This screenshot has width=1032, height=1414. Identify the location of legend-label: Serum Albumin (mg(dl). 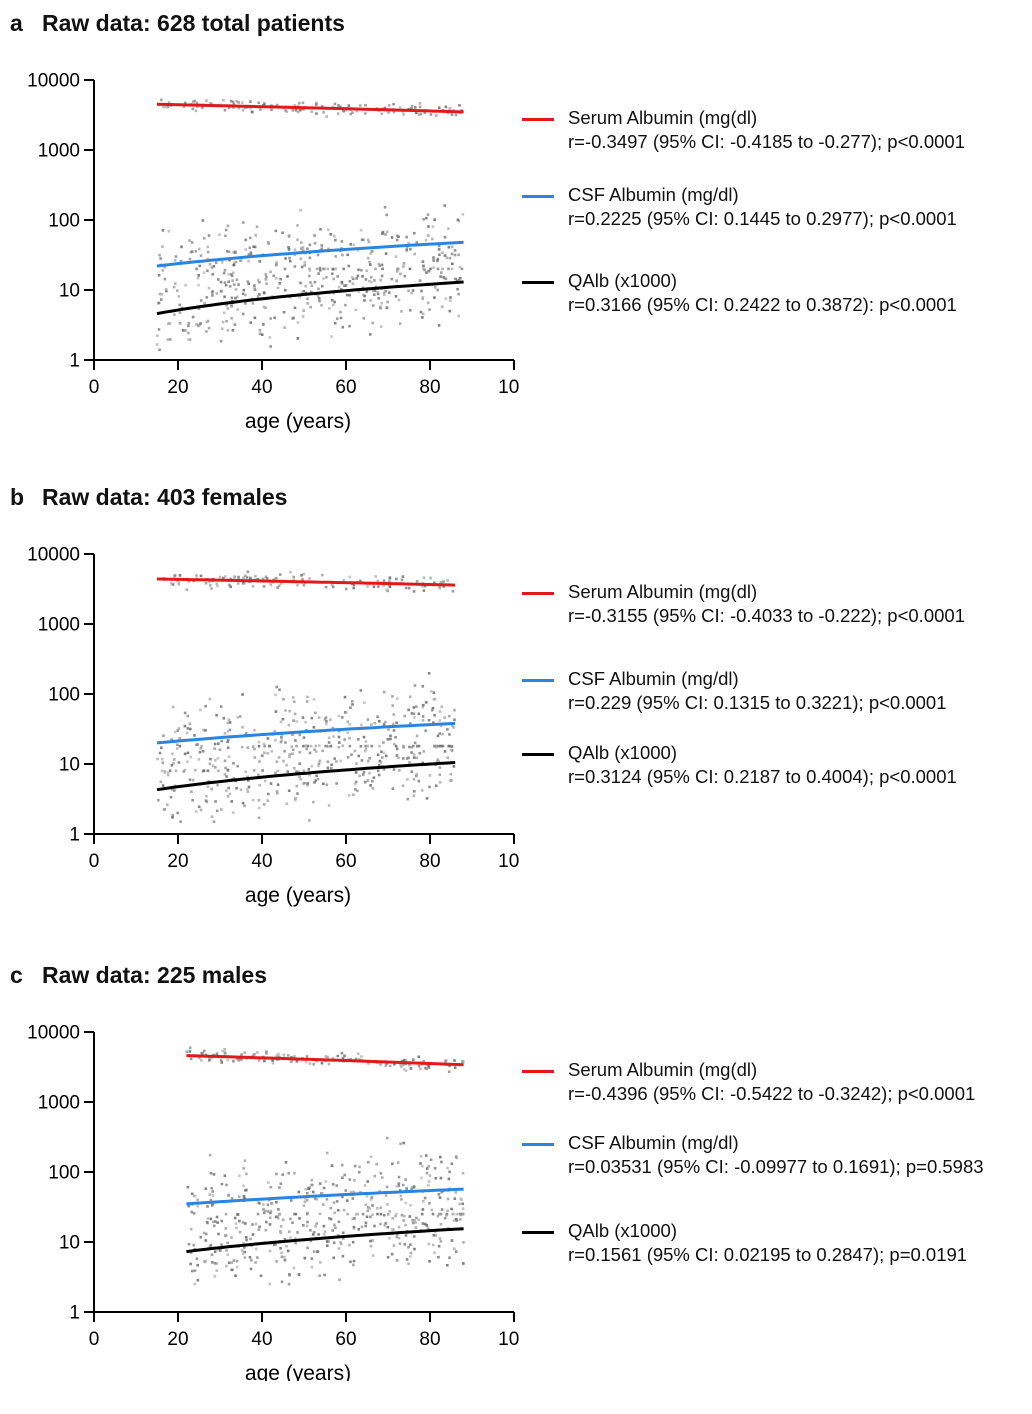
(662, 118).